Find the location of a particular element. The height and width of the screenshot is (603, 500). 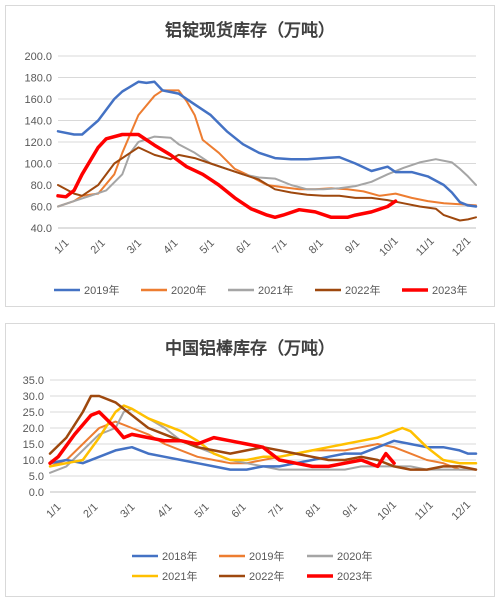

y-tick-label: 15.0 is located at coordinates (33, 445).